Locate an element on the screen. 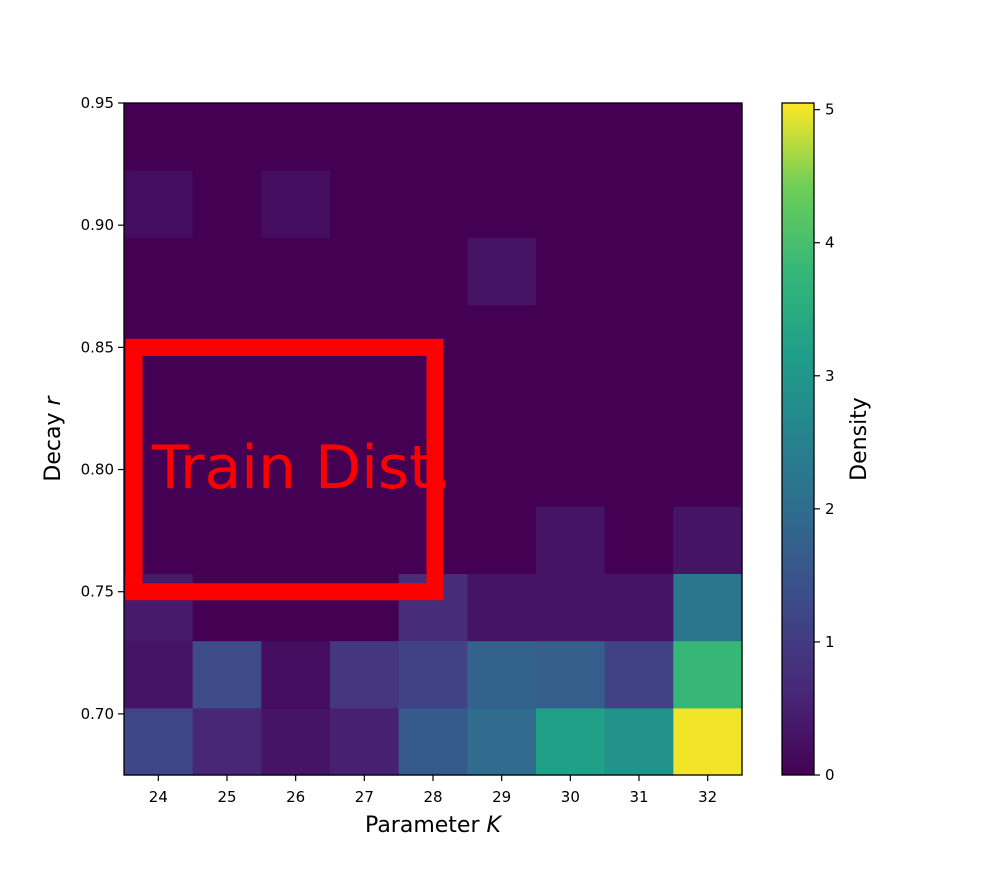 This screenshot has width=997, height=872. colorbar-title: Density is located at coordinates (859, 439).